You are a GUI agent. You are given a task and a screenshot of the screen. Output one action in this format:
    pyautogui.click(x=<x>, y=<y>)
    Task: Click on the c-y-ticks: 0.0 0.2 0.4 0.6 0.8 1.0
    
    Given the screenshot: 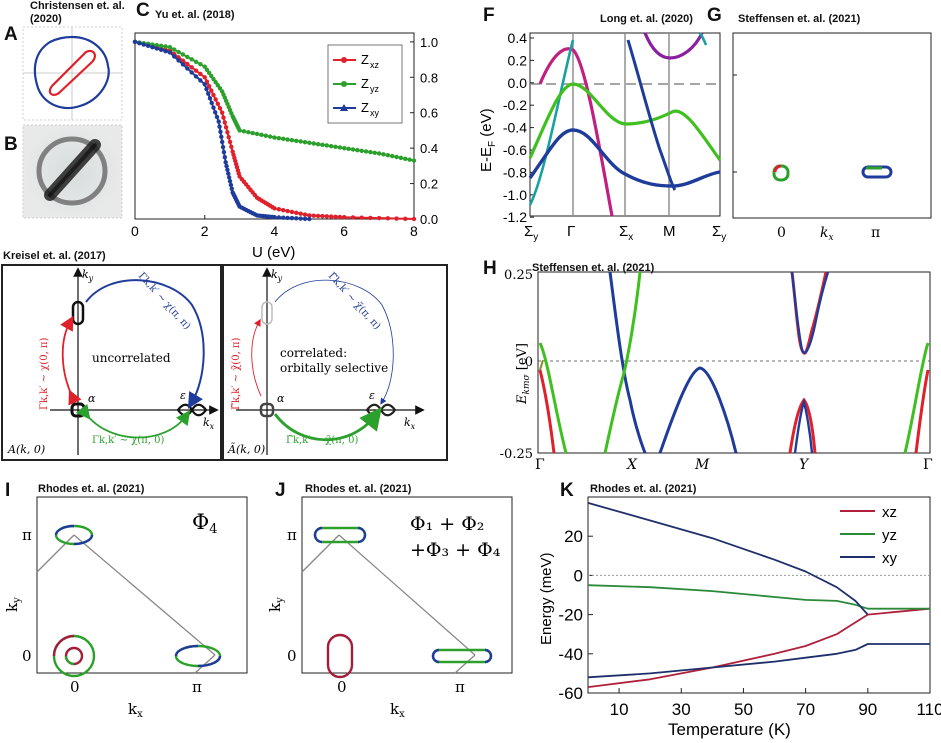 What is the action you would take?
    pyautogui.click(x=424, y=131)
    